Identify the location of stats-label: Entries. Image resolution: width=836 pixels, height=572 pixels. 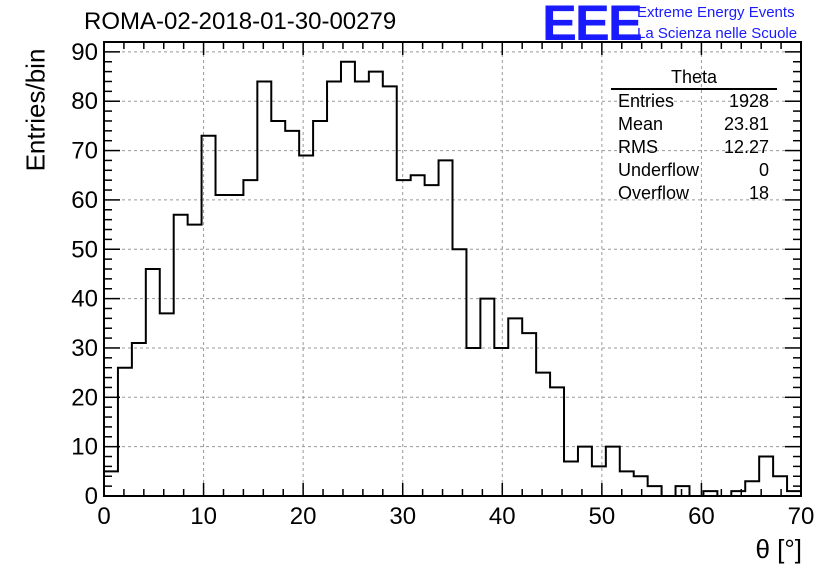
(646, 101).